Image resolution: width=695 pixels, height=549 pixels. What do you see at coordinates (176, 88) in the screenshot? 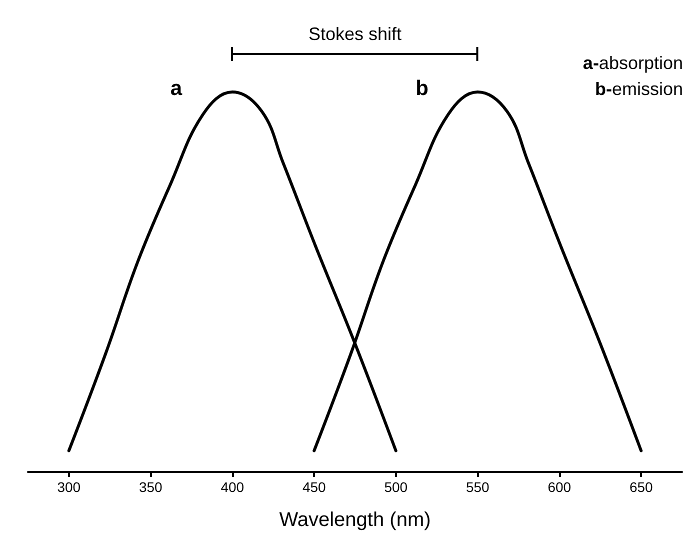
I see `series-label: a` at bounding box center [176, 88].